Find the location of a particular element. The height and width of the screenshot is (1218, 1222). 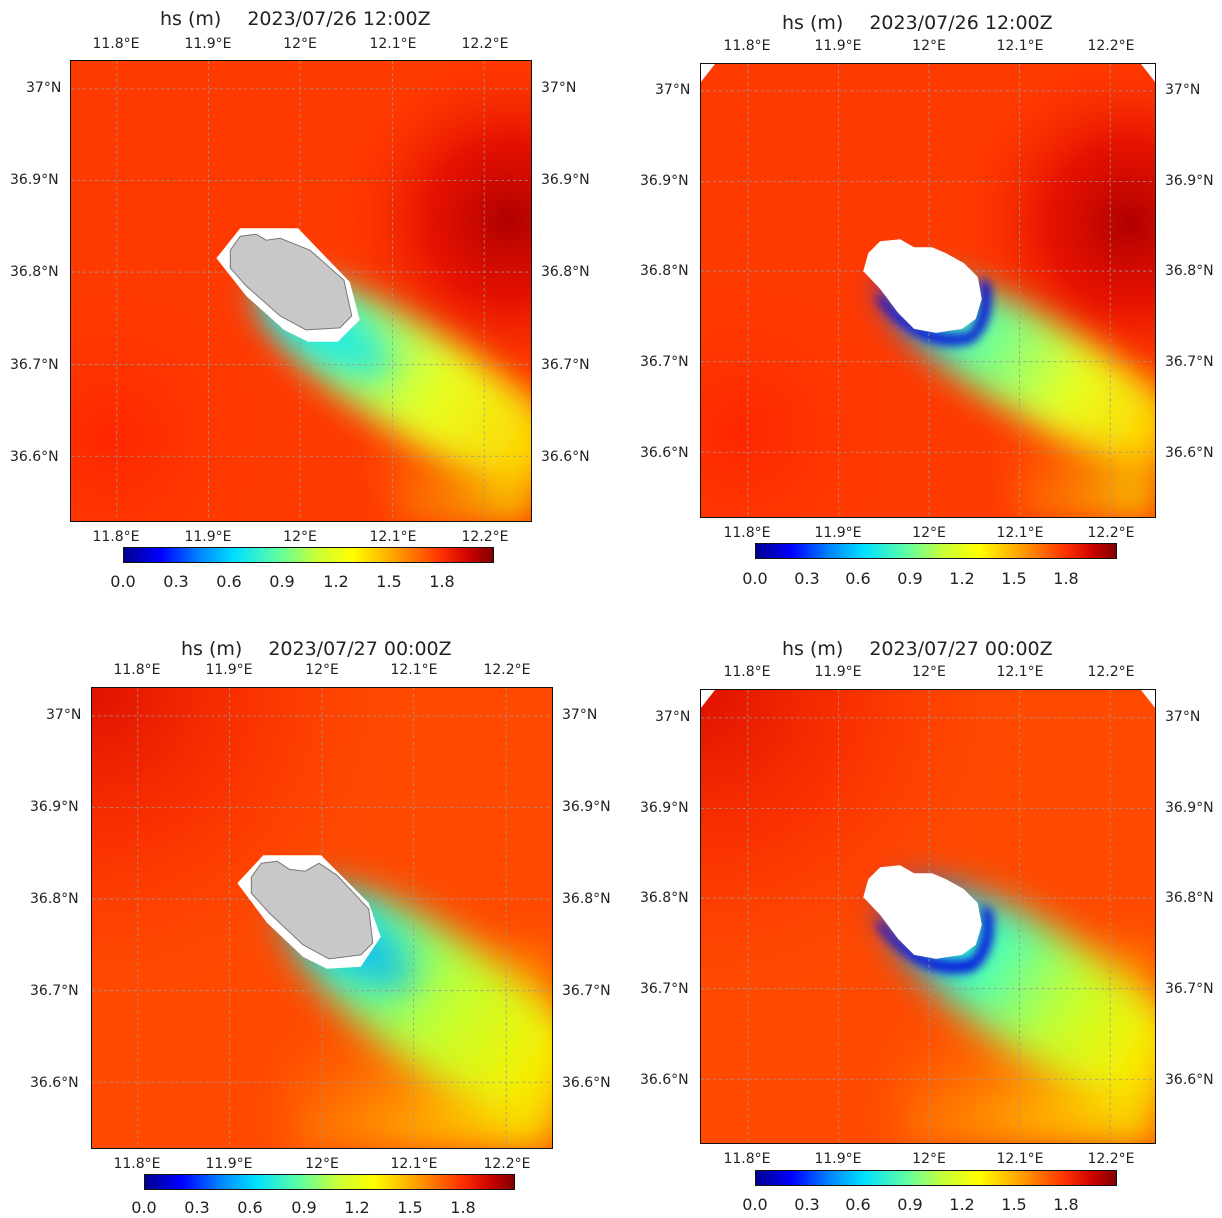

timestamp-label: 2023/07/27 00:00Z is located at coordinates (360, 649).